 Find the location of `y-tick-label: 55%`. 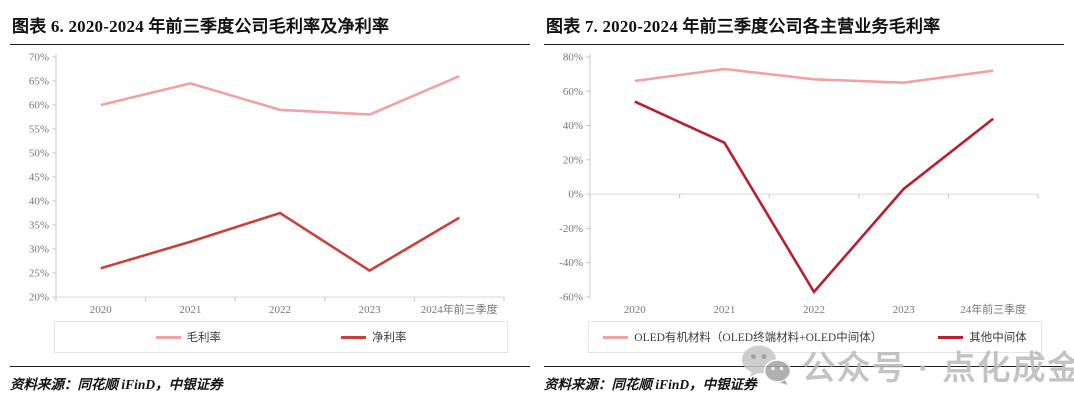

y-tick-label: 55% is located at coordinates (39, 130).